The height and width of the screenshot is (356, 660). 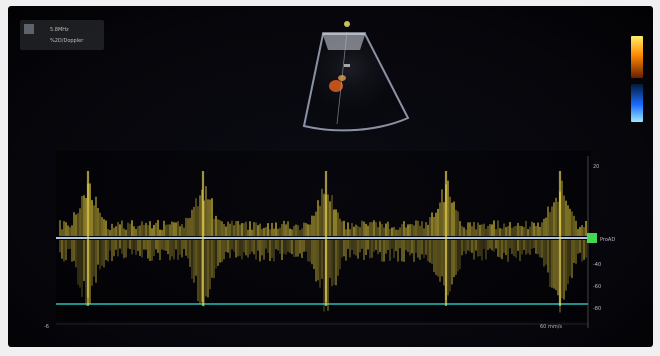 I want to click on velocity-scale-tick-4: -60, so click(x=597, y=287).